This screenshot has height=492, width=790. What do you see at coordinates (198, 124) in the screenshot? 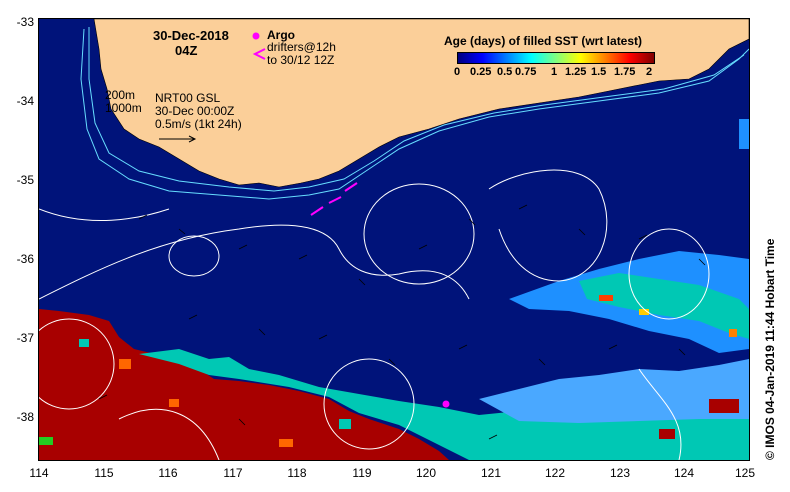
I see `vector-scale-label: 0.5m/s (1kt 24h)` at bounding box center [198, 124].